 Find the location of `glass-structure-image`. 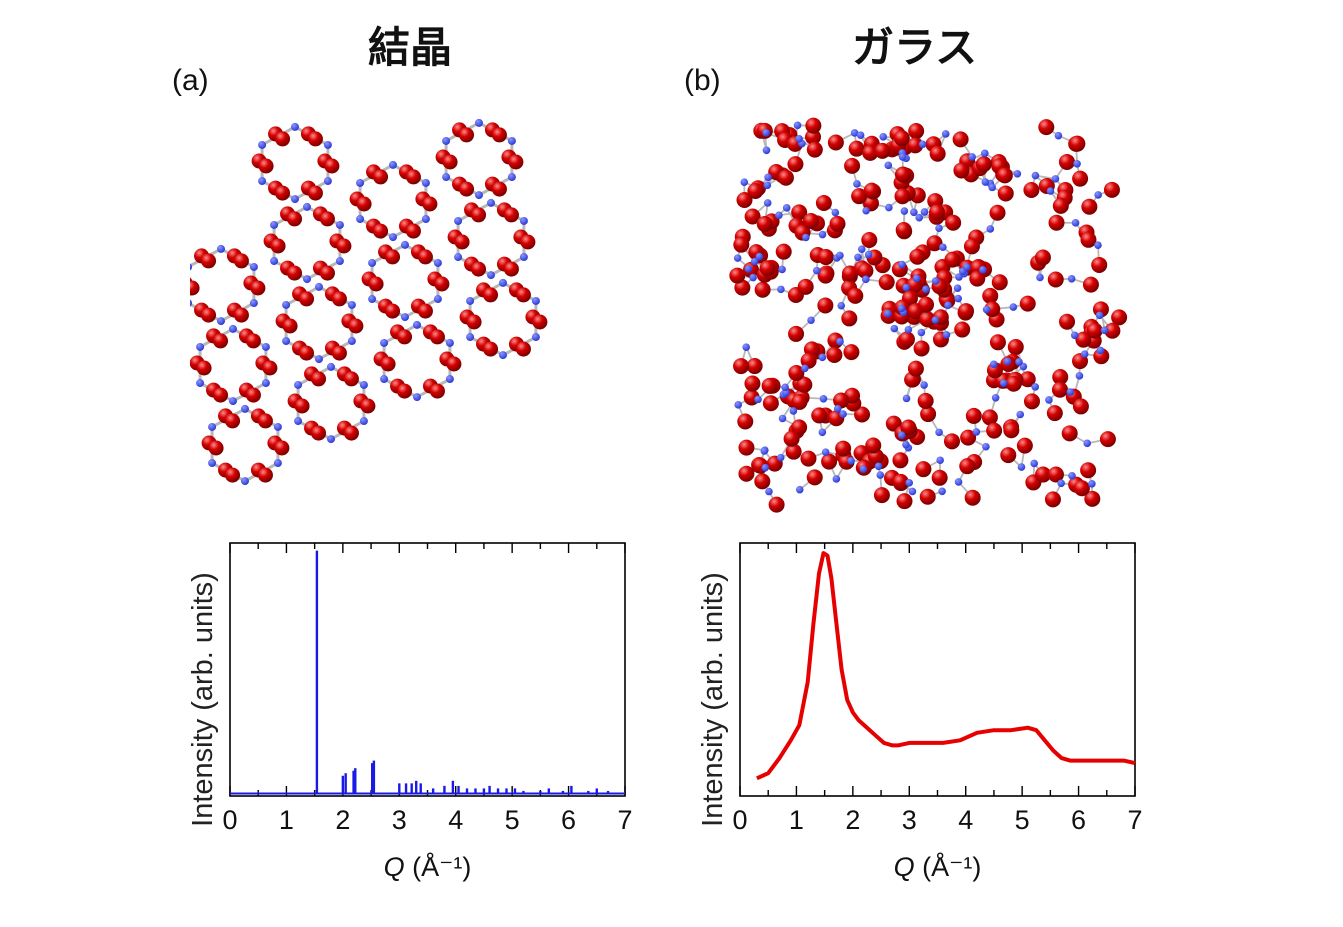

glass-structure-image is located at coordinates (928, 315).